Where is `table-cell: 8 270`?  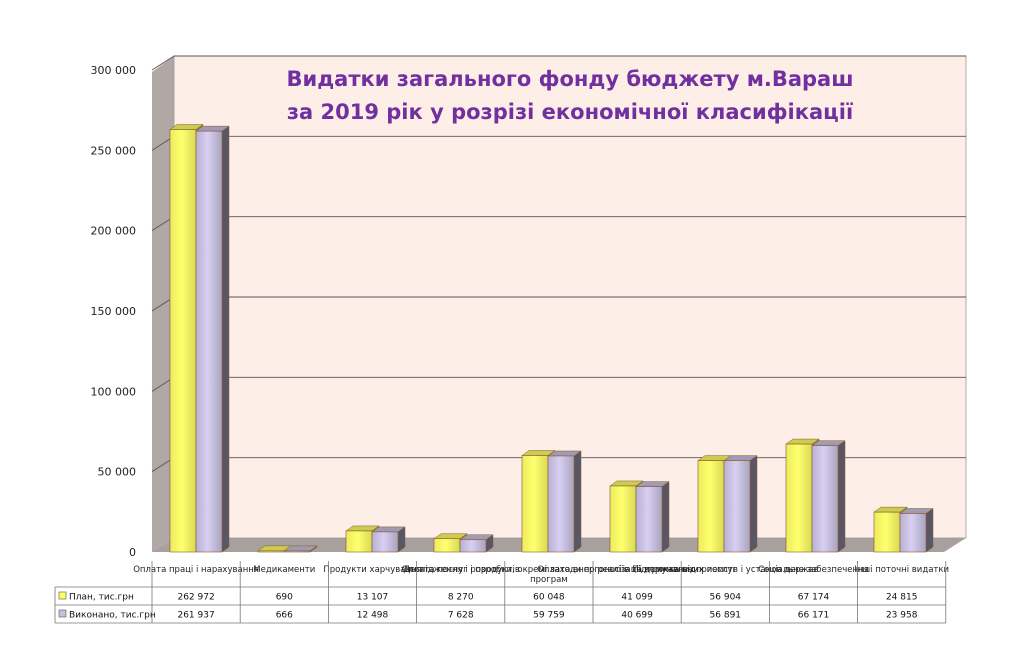 table-cell: 8 270 is located at coordinates (461, 598).